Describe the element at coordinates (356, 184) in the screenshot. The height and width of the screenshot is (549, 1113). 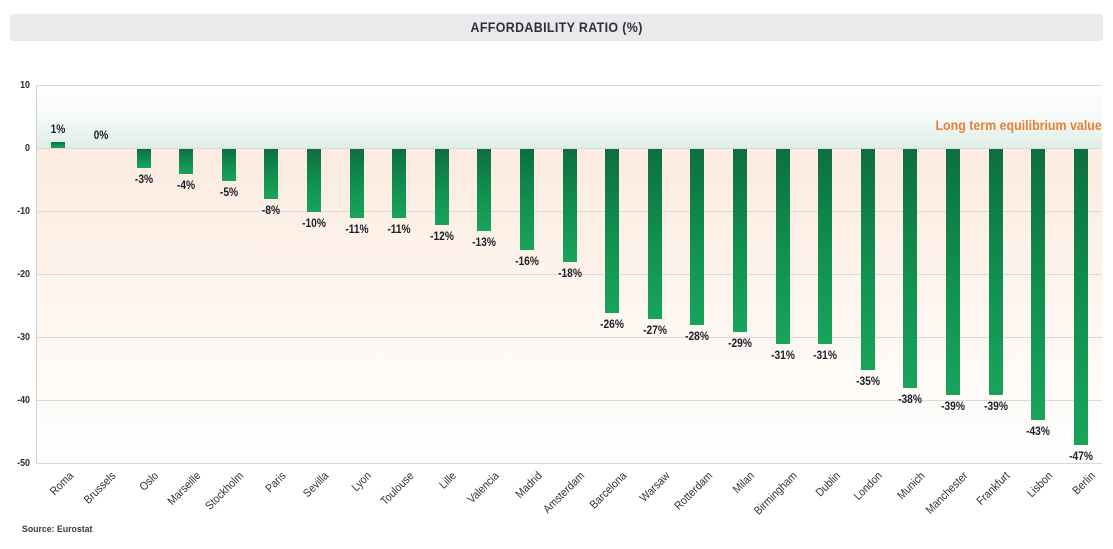
I see `bar-lyon` at that location.